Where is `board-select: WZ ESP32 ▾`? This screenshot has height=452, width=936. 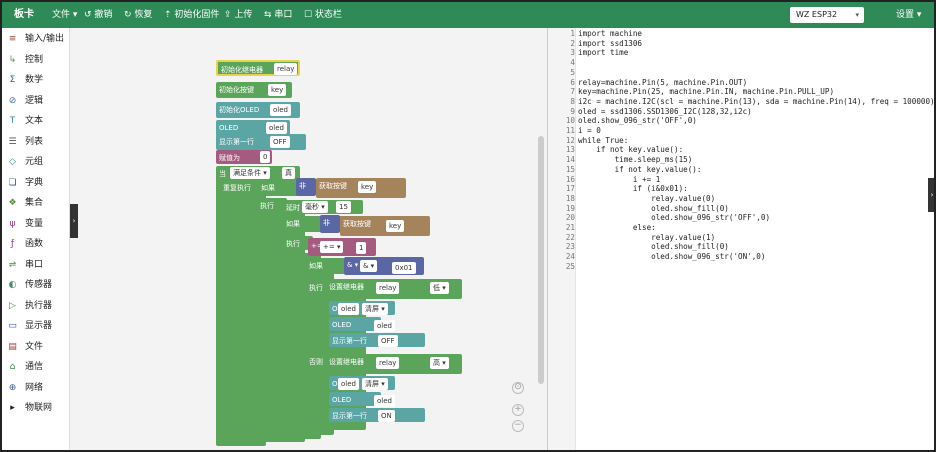
board-select: WZ ESP32 ▾ is located at coordinates (827, 15).